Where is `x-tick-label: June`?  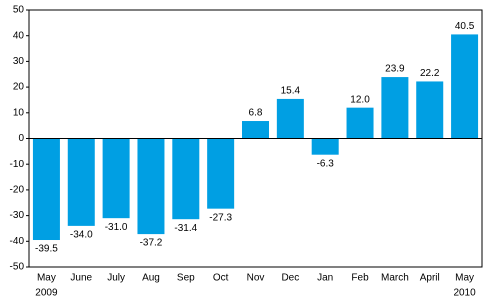 x-tick-label: June is located at coordinates (81, 278).